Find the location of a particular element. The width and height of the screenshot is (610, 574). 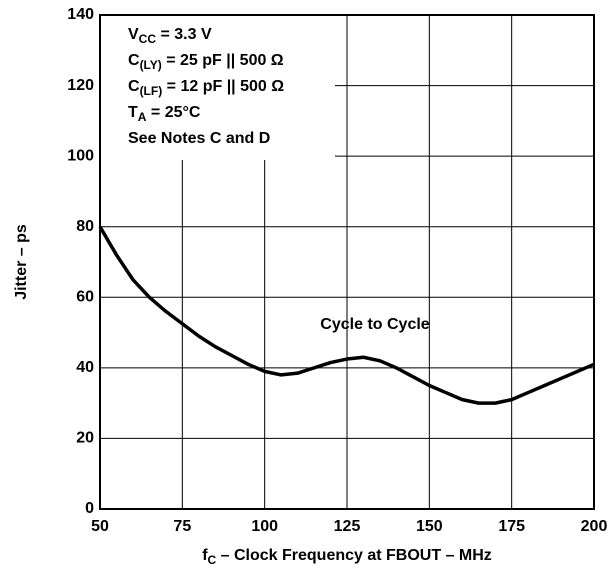

y-tick-label: 40 is located at coordinates (85, 367).